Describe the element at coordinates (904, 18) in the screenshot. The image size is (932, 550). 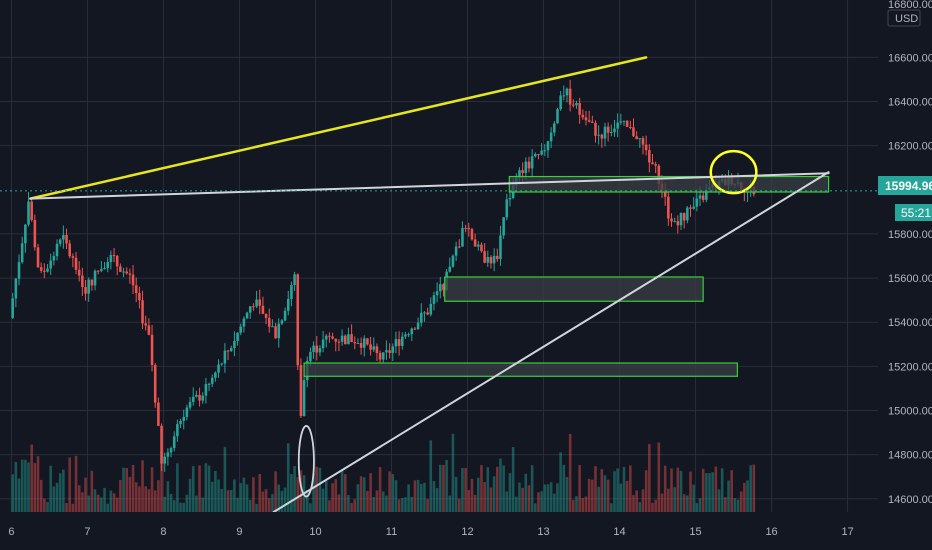
I see `currency-badge` at that location.